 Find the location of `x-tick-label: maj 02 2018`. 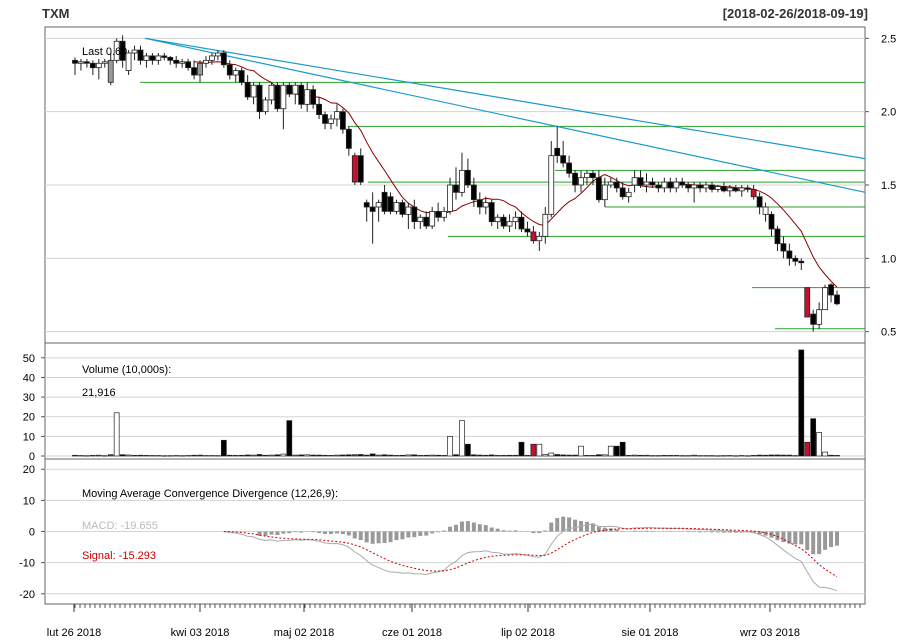

x-tick-label: maj 02 2018 is located at coordinates (304, 633).